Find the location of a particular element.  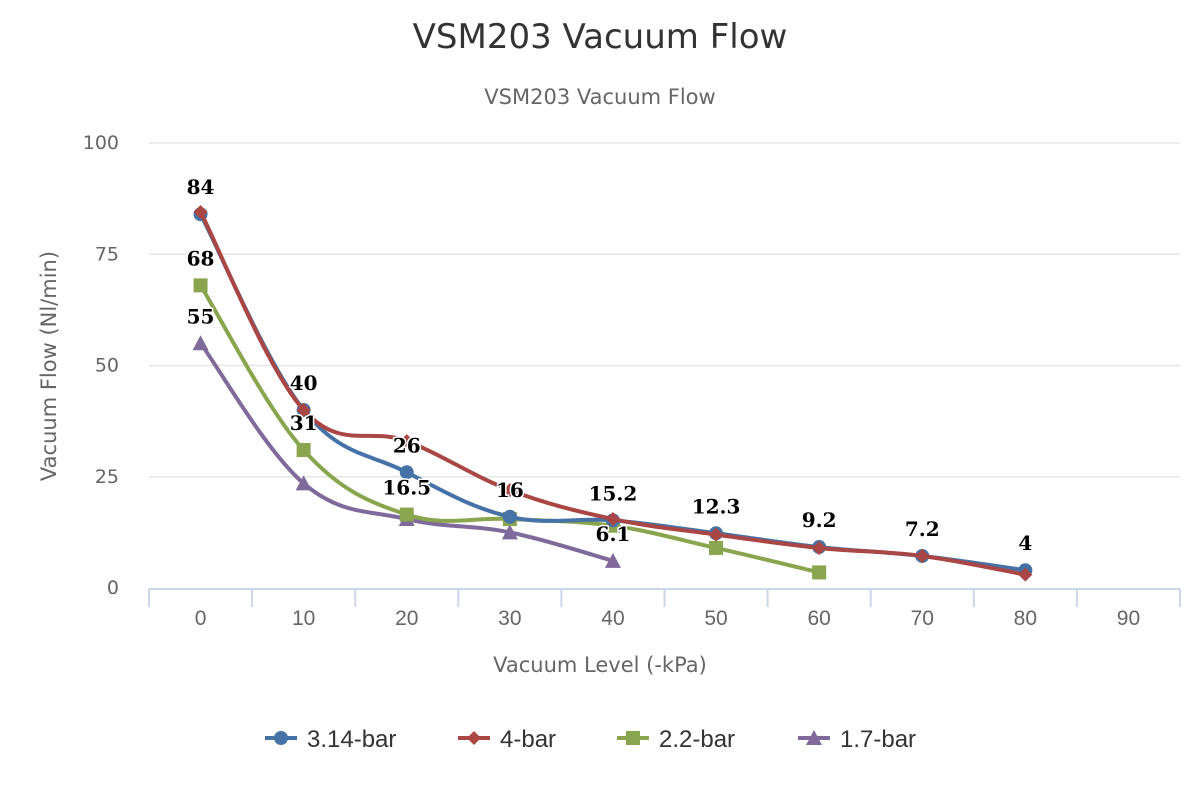

legend-diamond-icon is located at coordinates (474, 738).